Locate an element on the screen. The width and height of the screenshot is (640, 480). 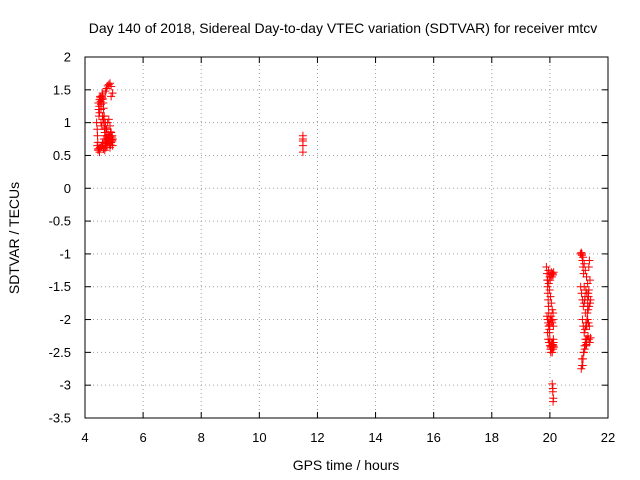
x-tick-label: 22 is located at coordinates (608, 437).